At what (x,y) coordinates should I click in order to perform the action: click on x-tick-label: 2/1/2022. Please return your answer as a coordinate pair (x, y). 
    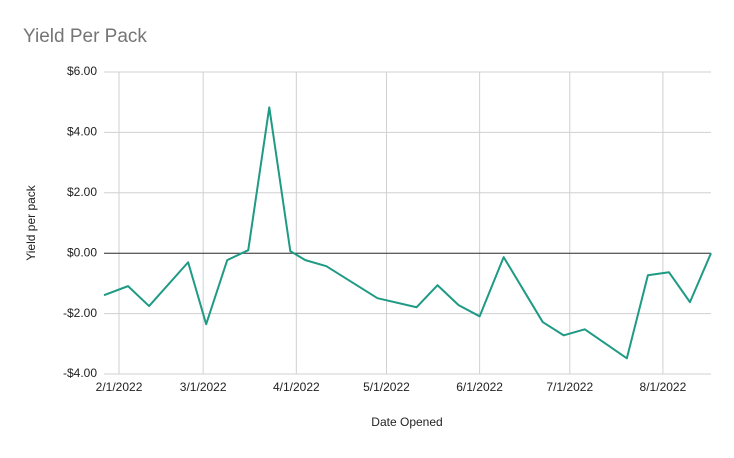
    Looking at the image, I should click on (119, 387).